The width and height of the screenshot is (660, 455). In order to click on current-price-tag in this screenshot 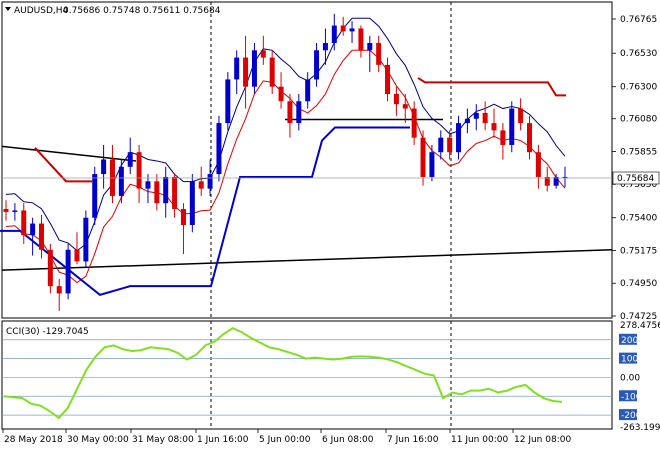, I will do `click(636, 178)`.